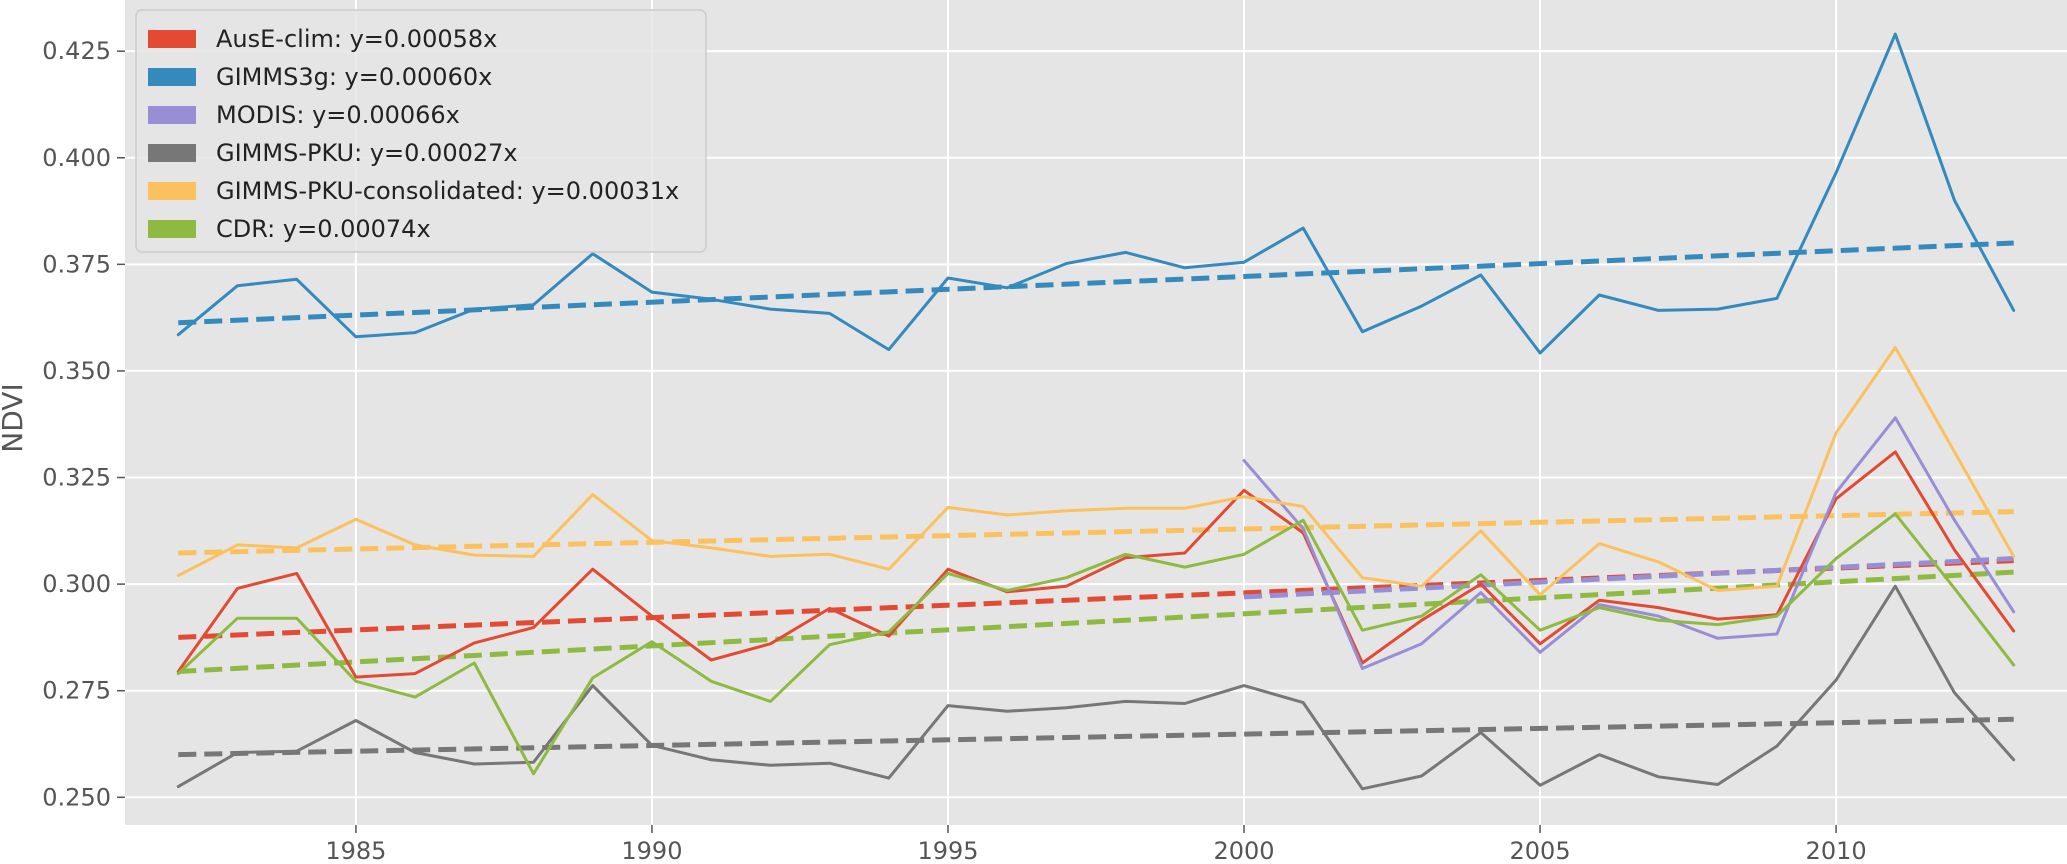 The height and width of the screenshot is (864, 2067). I want to click on x-tick-label: 2010, so click(1836, 850).